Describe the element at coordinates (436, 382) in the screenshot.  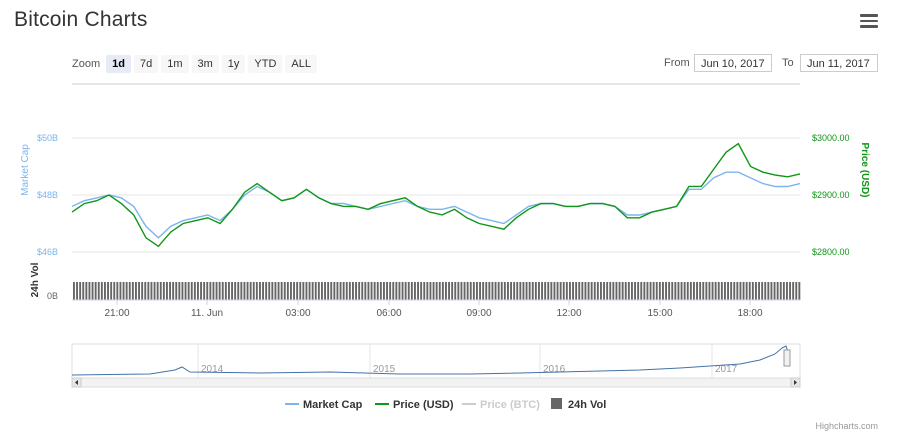
I see `scrollbar-track` at that location.